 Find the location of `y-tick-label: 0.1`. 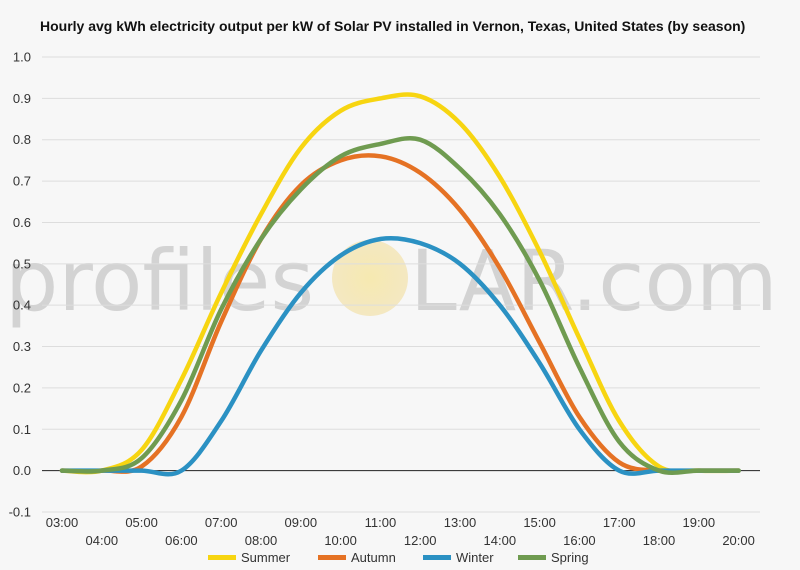

y-tick-label: 0.1 is located at coordinates (22, 429).